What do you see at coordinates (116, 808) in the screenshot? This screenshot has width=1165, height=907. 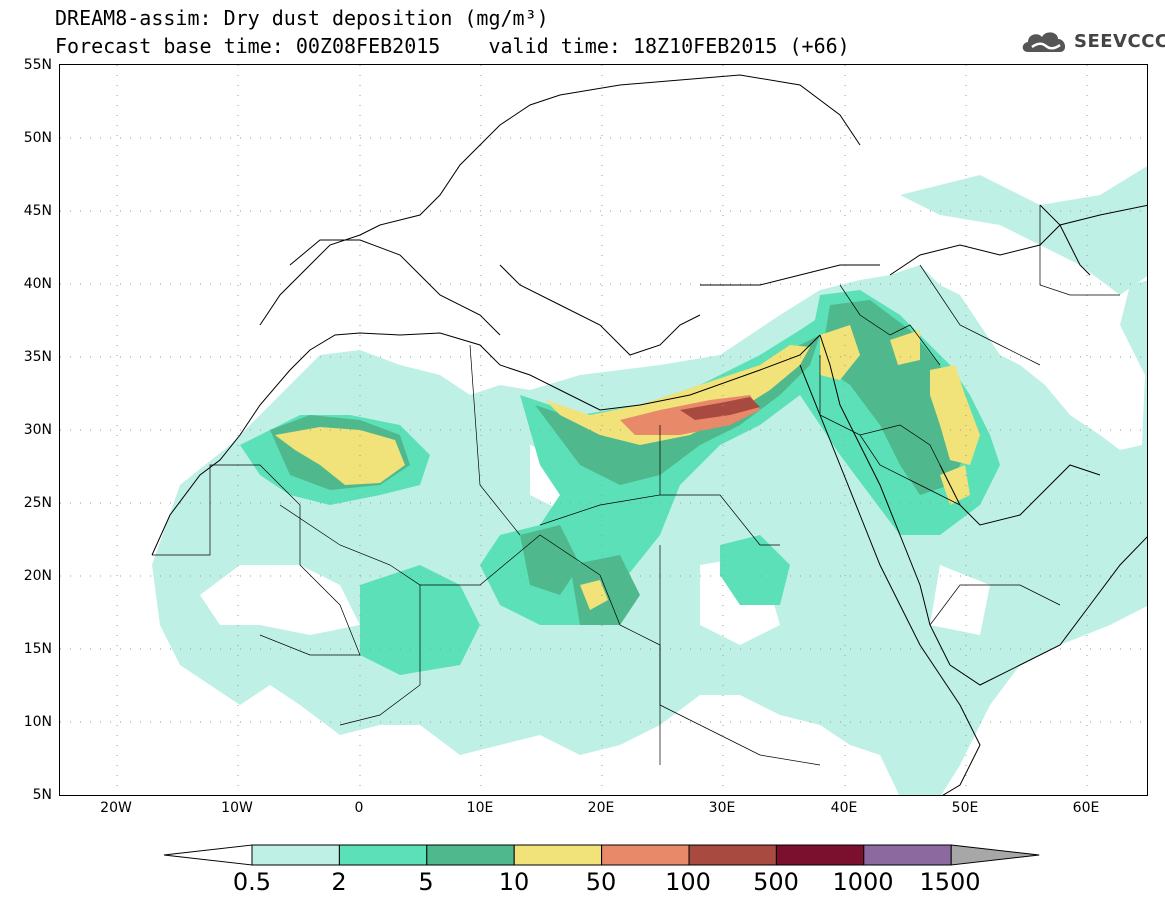 I see `lon-label: 20W` at bounding box center [116, 808].